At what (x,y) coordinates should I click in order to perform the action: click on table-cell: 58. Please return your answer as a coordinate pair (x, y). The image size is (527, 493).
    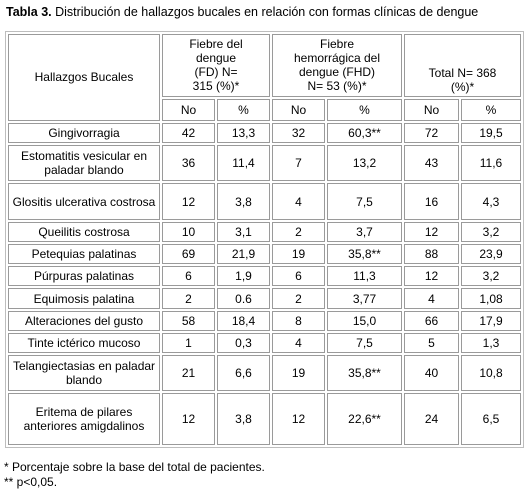
    Looking at the image, I should click on (188, 320).